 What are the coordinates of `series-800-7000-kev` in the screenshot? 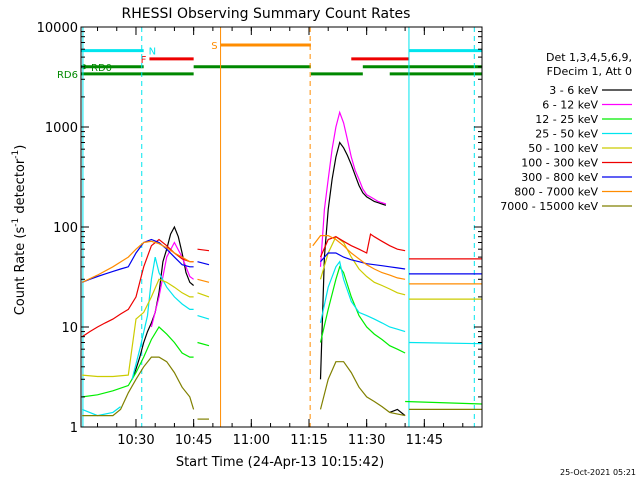 It's located at (281, 260).